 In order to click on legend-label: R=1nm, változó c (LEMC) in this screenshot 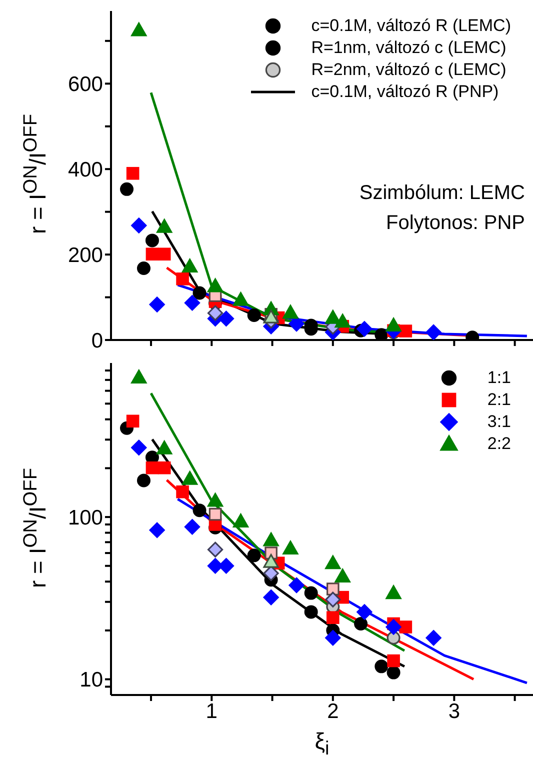, I will do `click(408, 48)`.